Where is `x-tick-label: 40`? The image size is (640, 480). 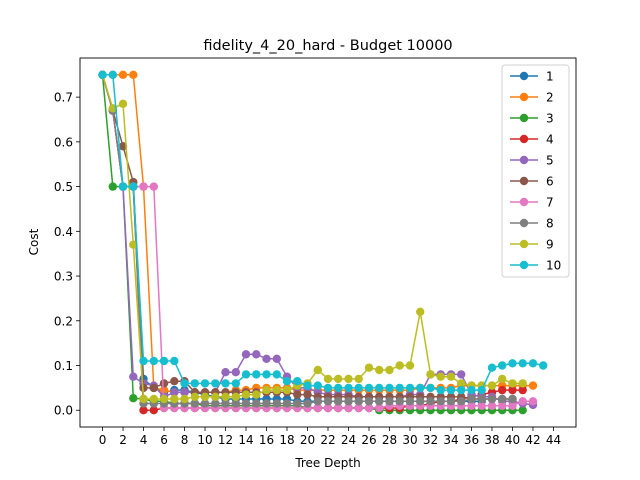 x-tick-label: 40 is located at coordinates (512, 440).